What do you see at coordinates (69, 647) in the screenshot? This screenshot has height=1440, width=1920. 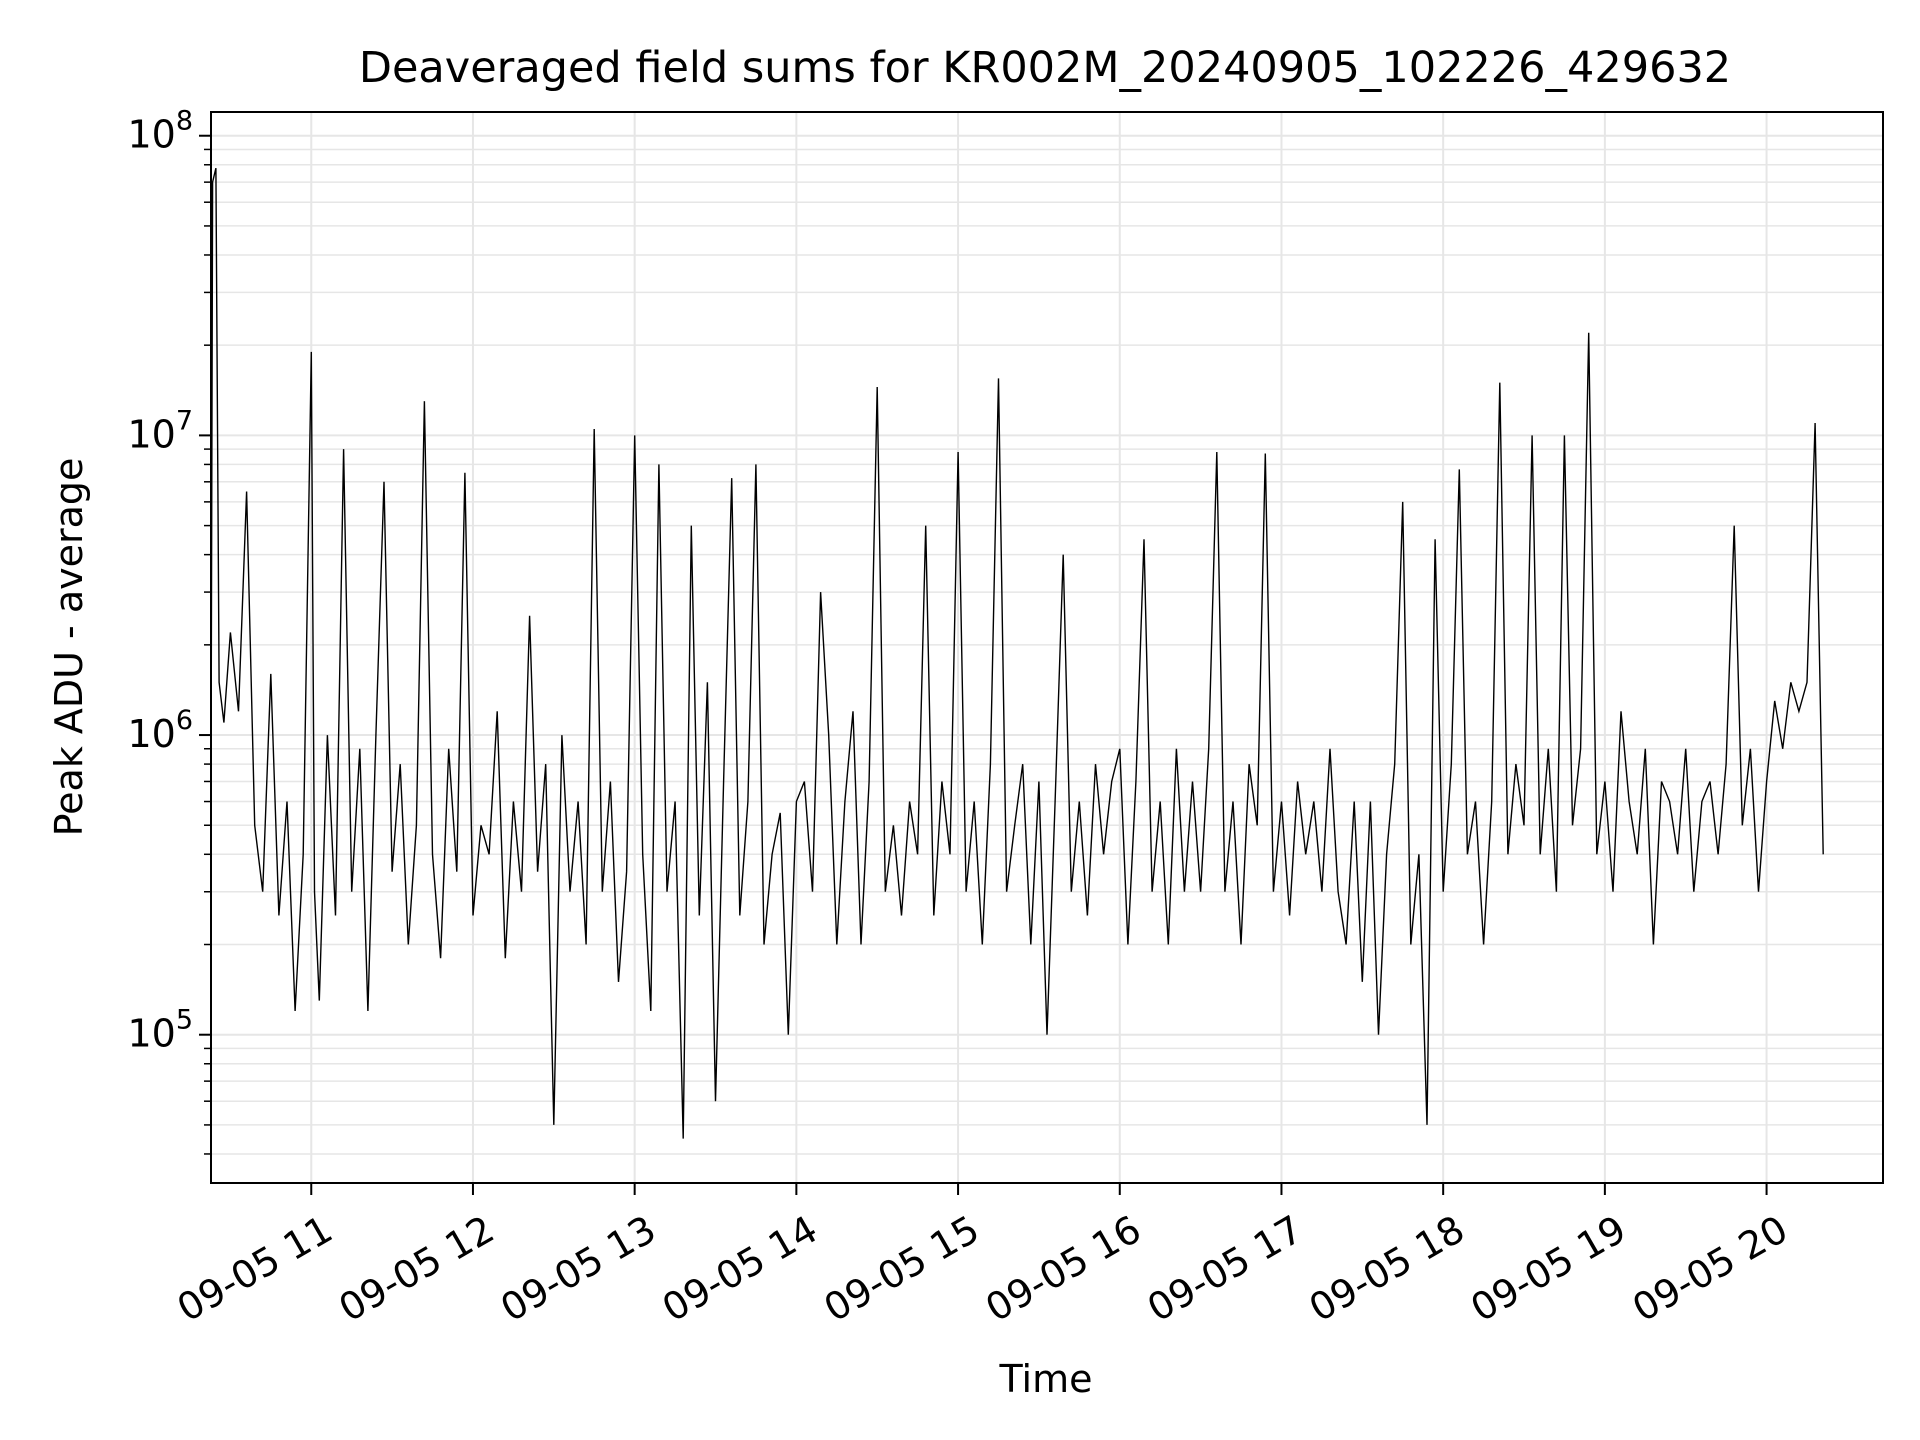 I see `y-axis-label: Peak ADU - average` at bounding box center [69, 647].